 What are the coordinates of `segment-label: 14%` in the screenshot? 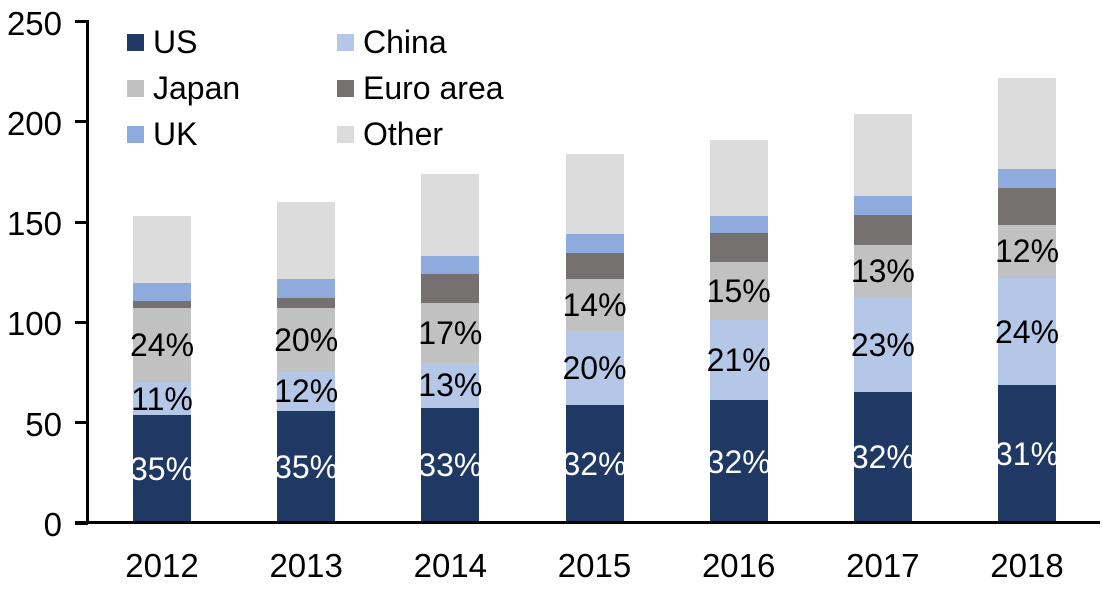 It's located at (594, 305).